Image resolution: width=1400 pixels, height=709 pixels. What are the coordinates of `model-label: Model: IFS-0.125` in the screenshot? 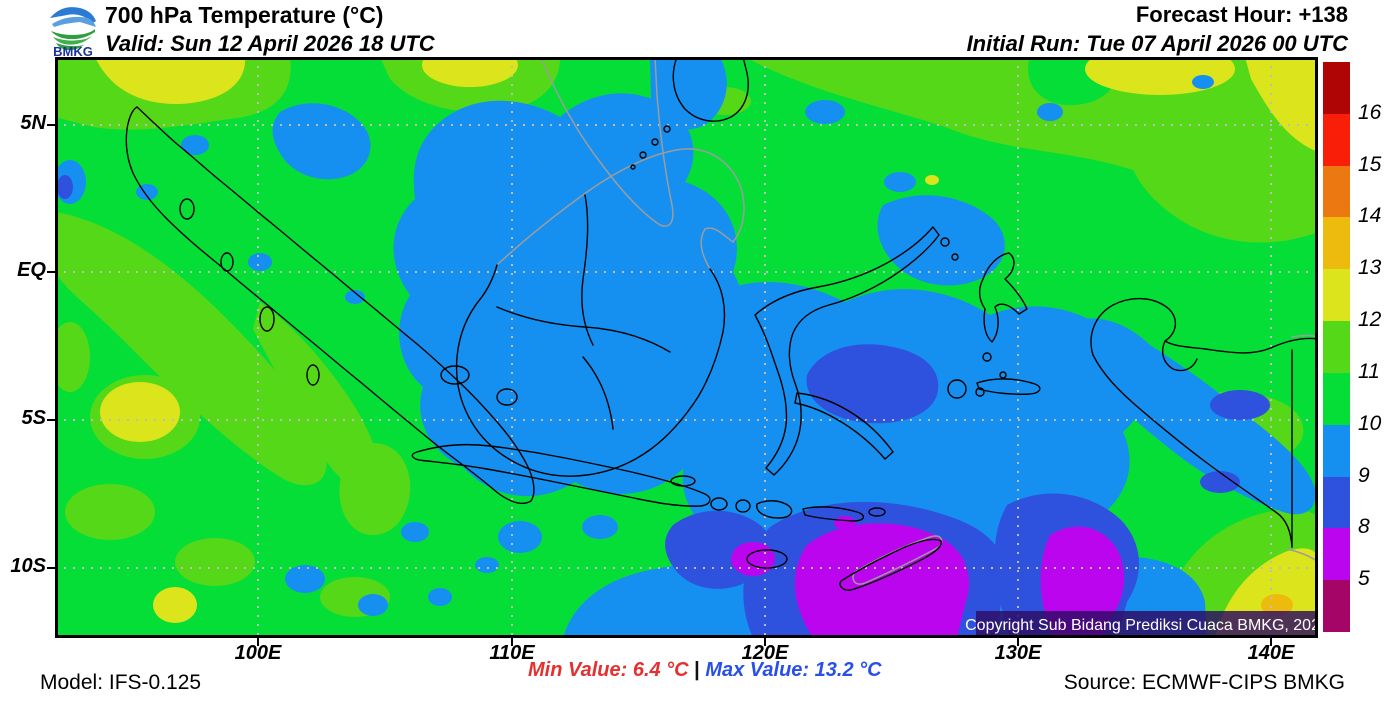 It's located at (121, 682).